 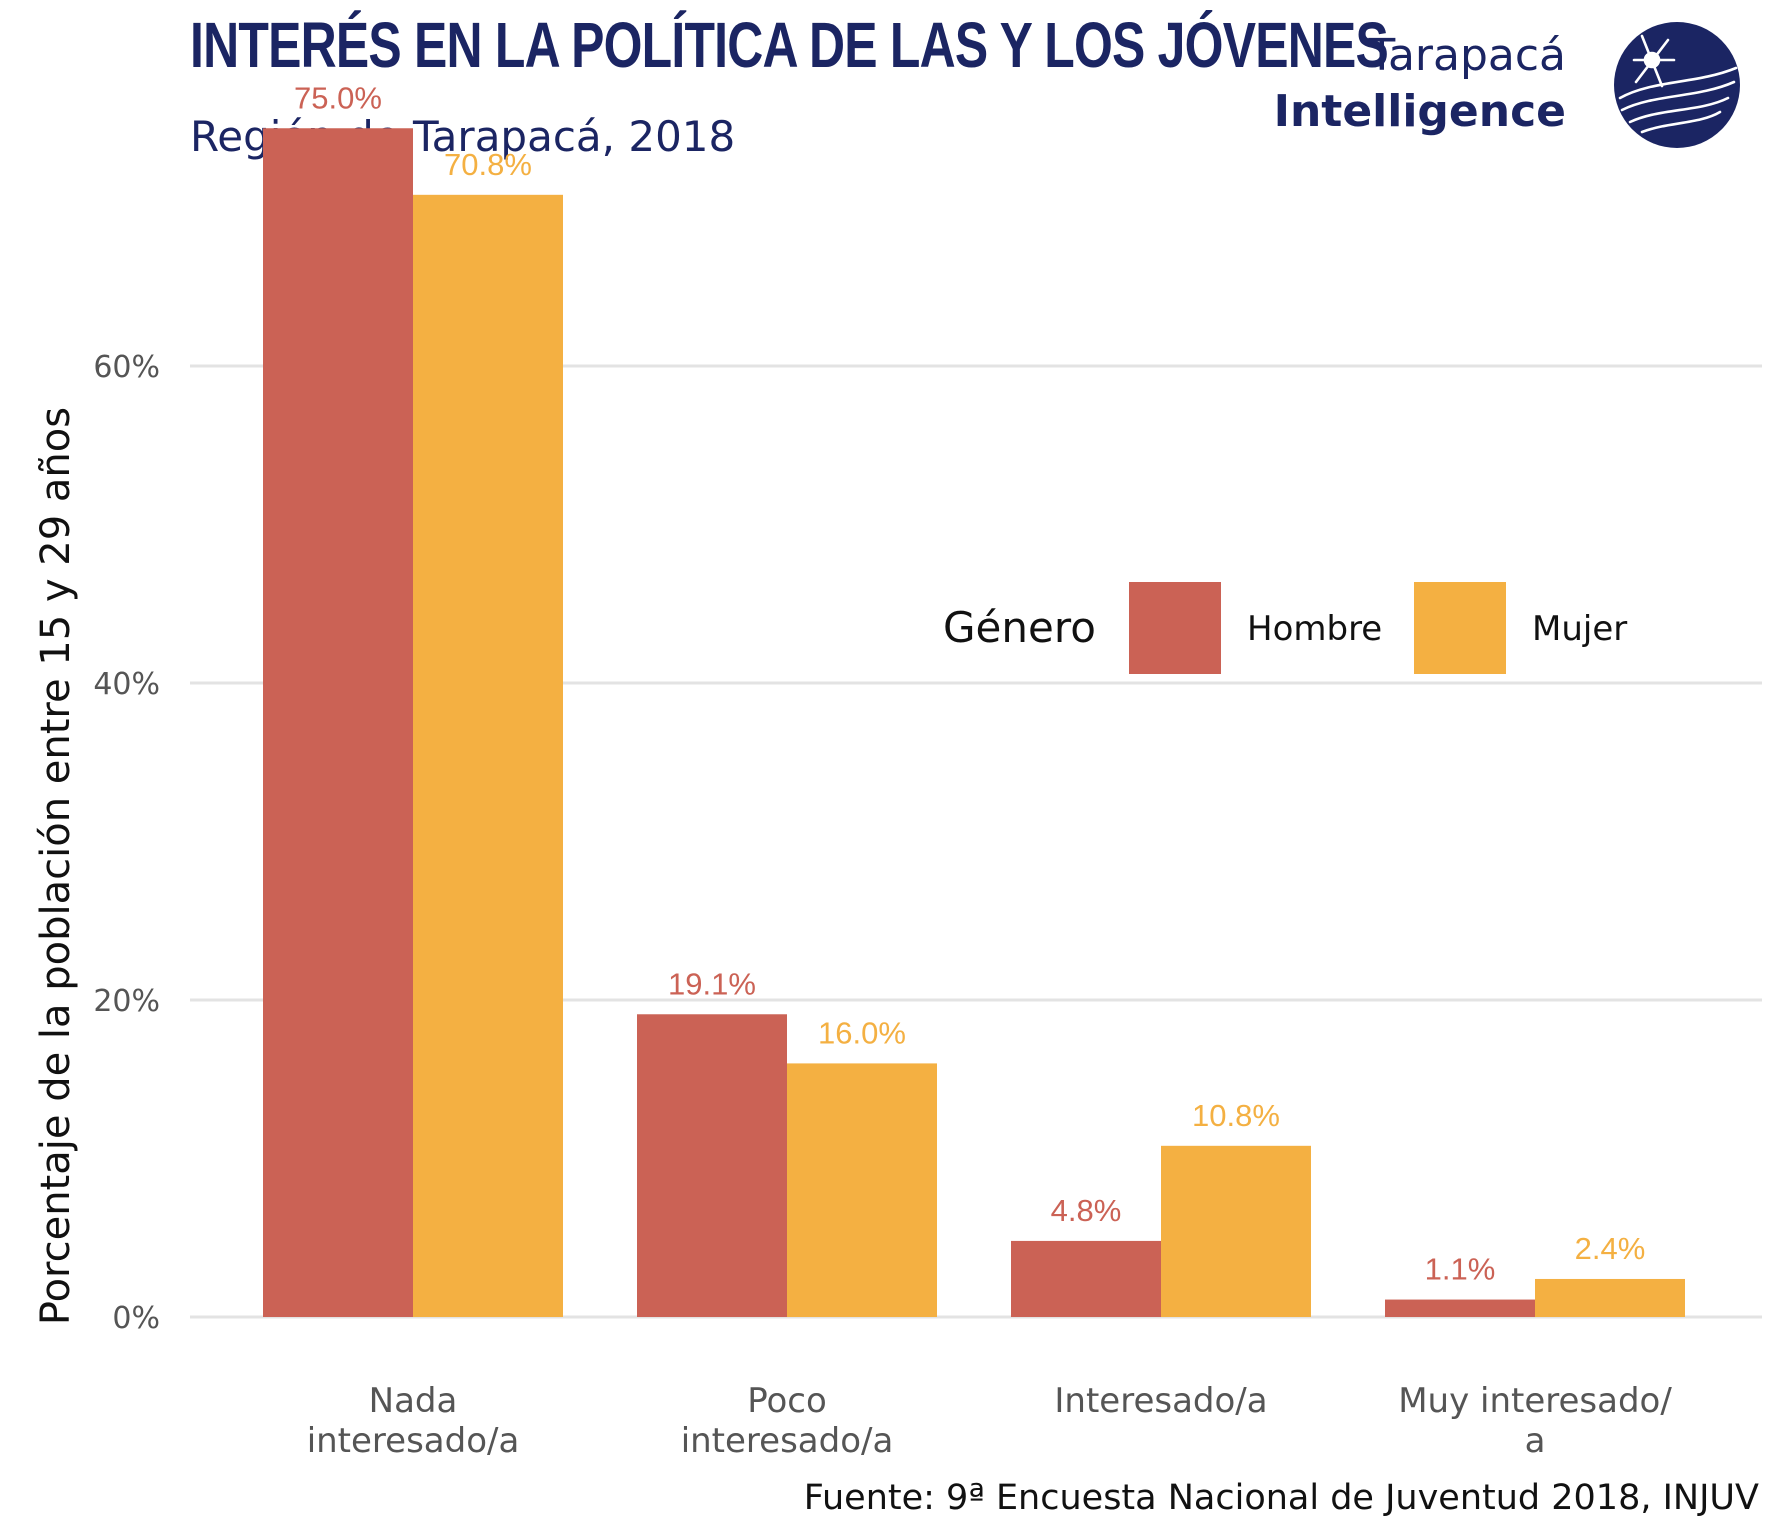 I want to click on legend-label-mujer: Mujer, so click(x=1579, y=629).